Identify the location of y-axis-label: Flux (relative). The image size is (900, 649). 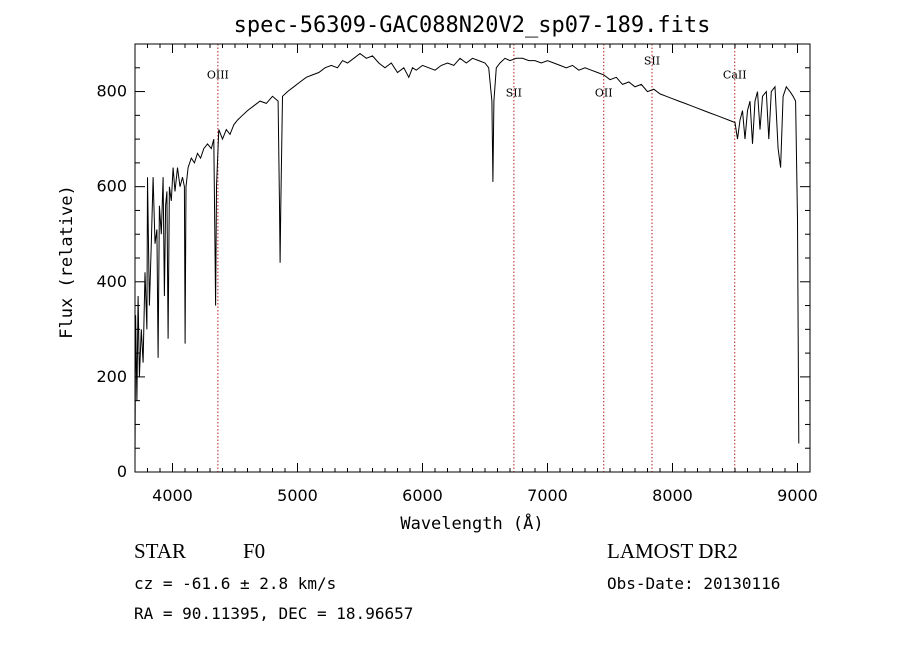
(67, 262).